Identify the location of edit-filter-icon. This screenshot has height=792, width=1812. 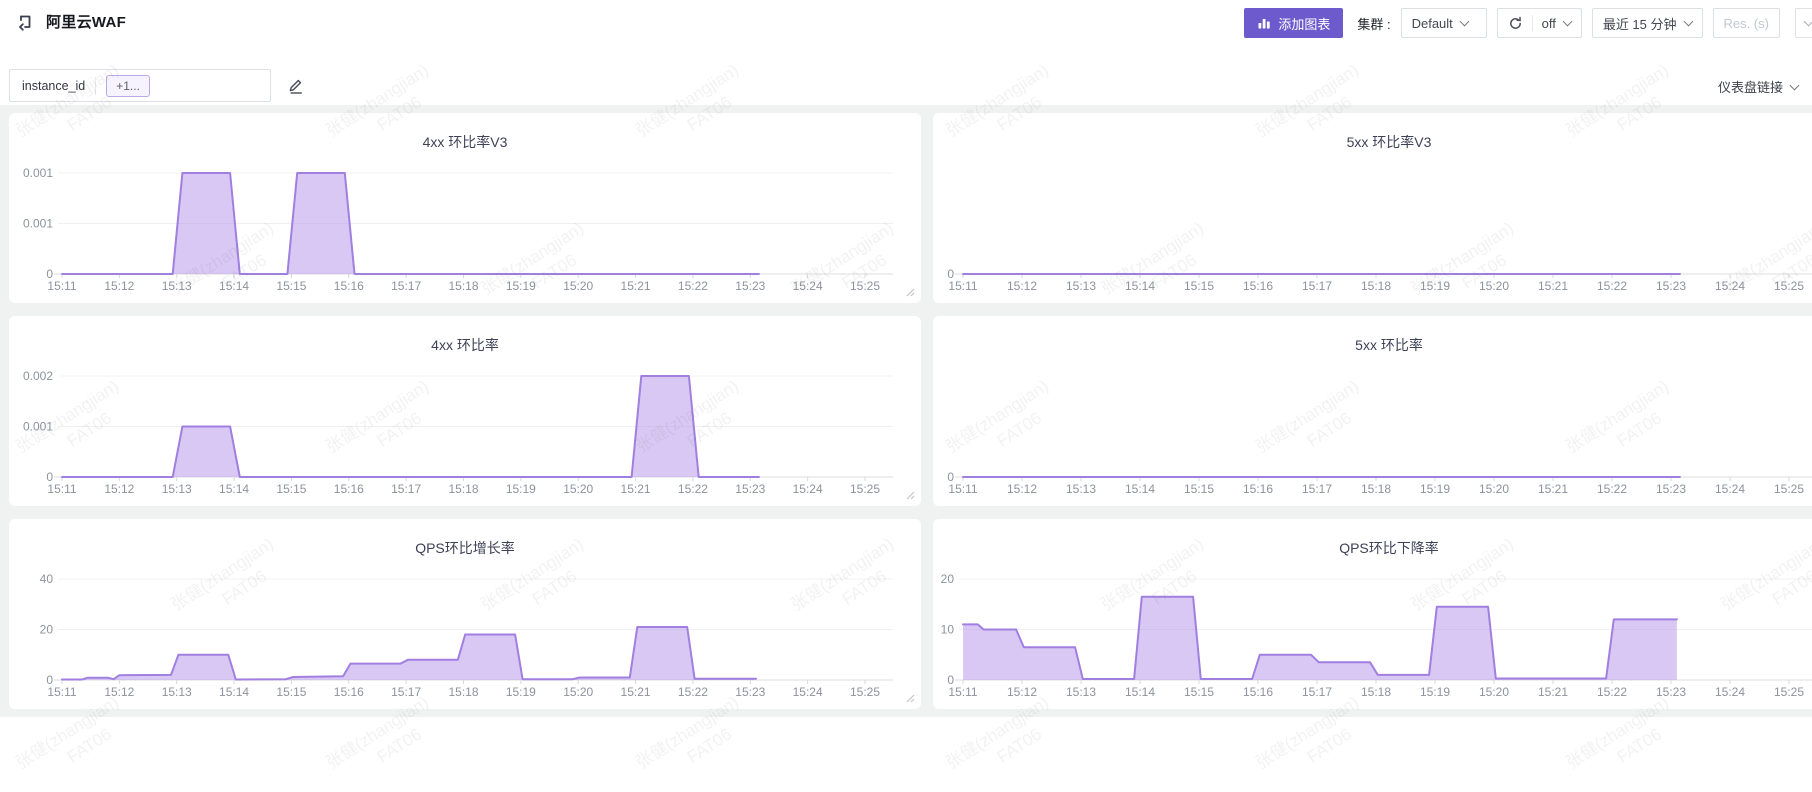
(296, 85).